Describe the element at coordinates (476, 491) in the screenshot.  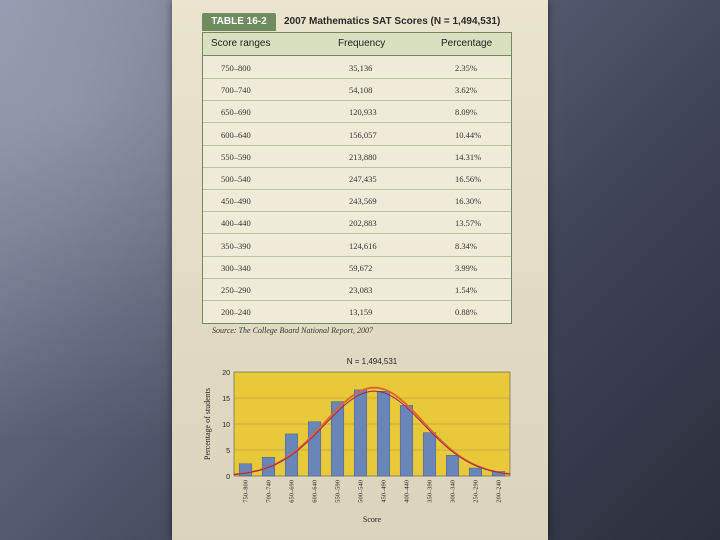
I see `x-tick-label: 250–290` at that location.